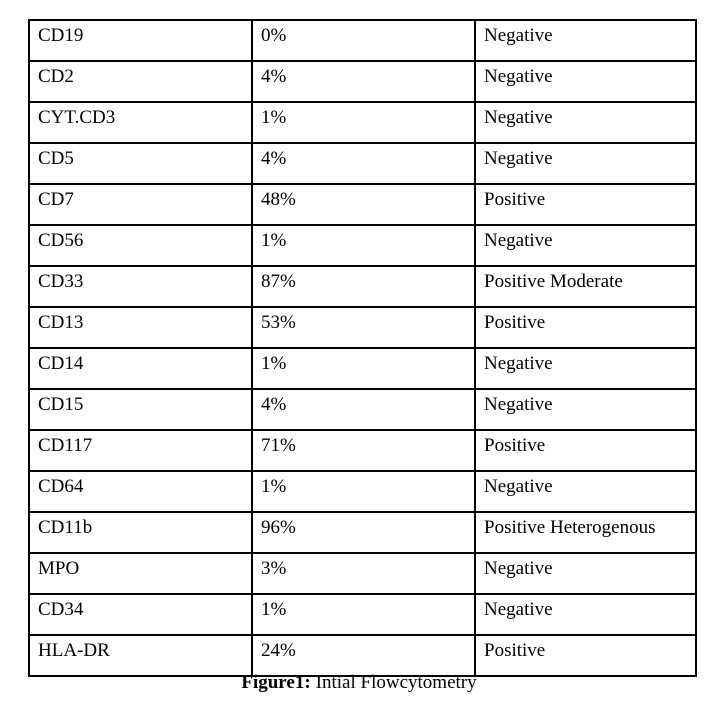 This screenshot has width=718, height=706. I want to click on percent-cell: 71%, so click(363, 450).